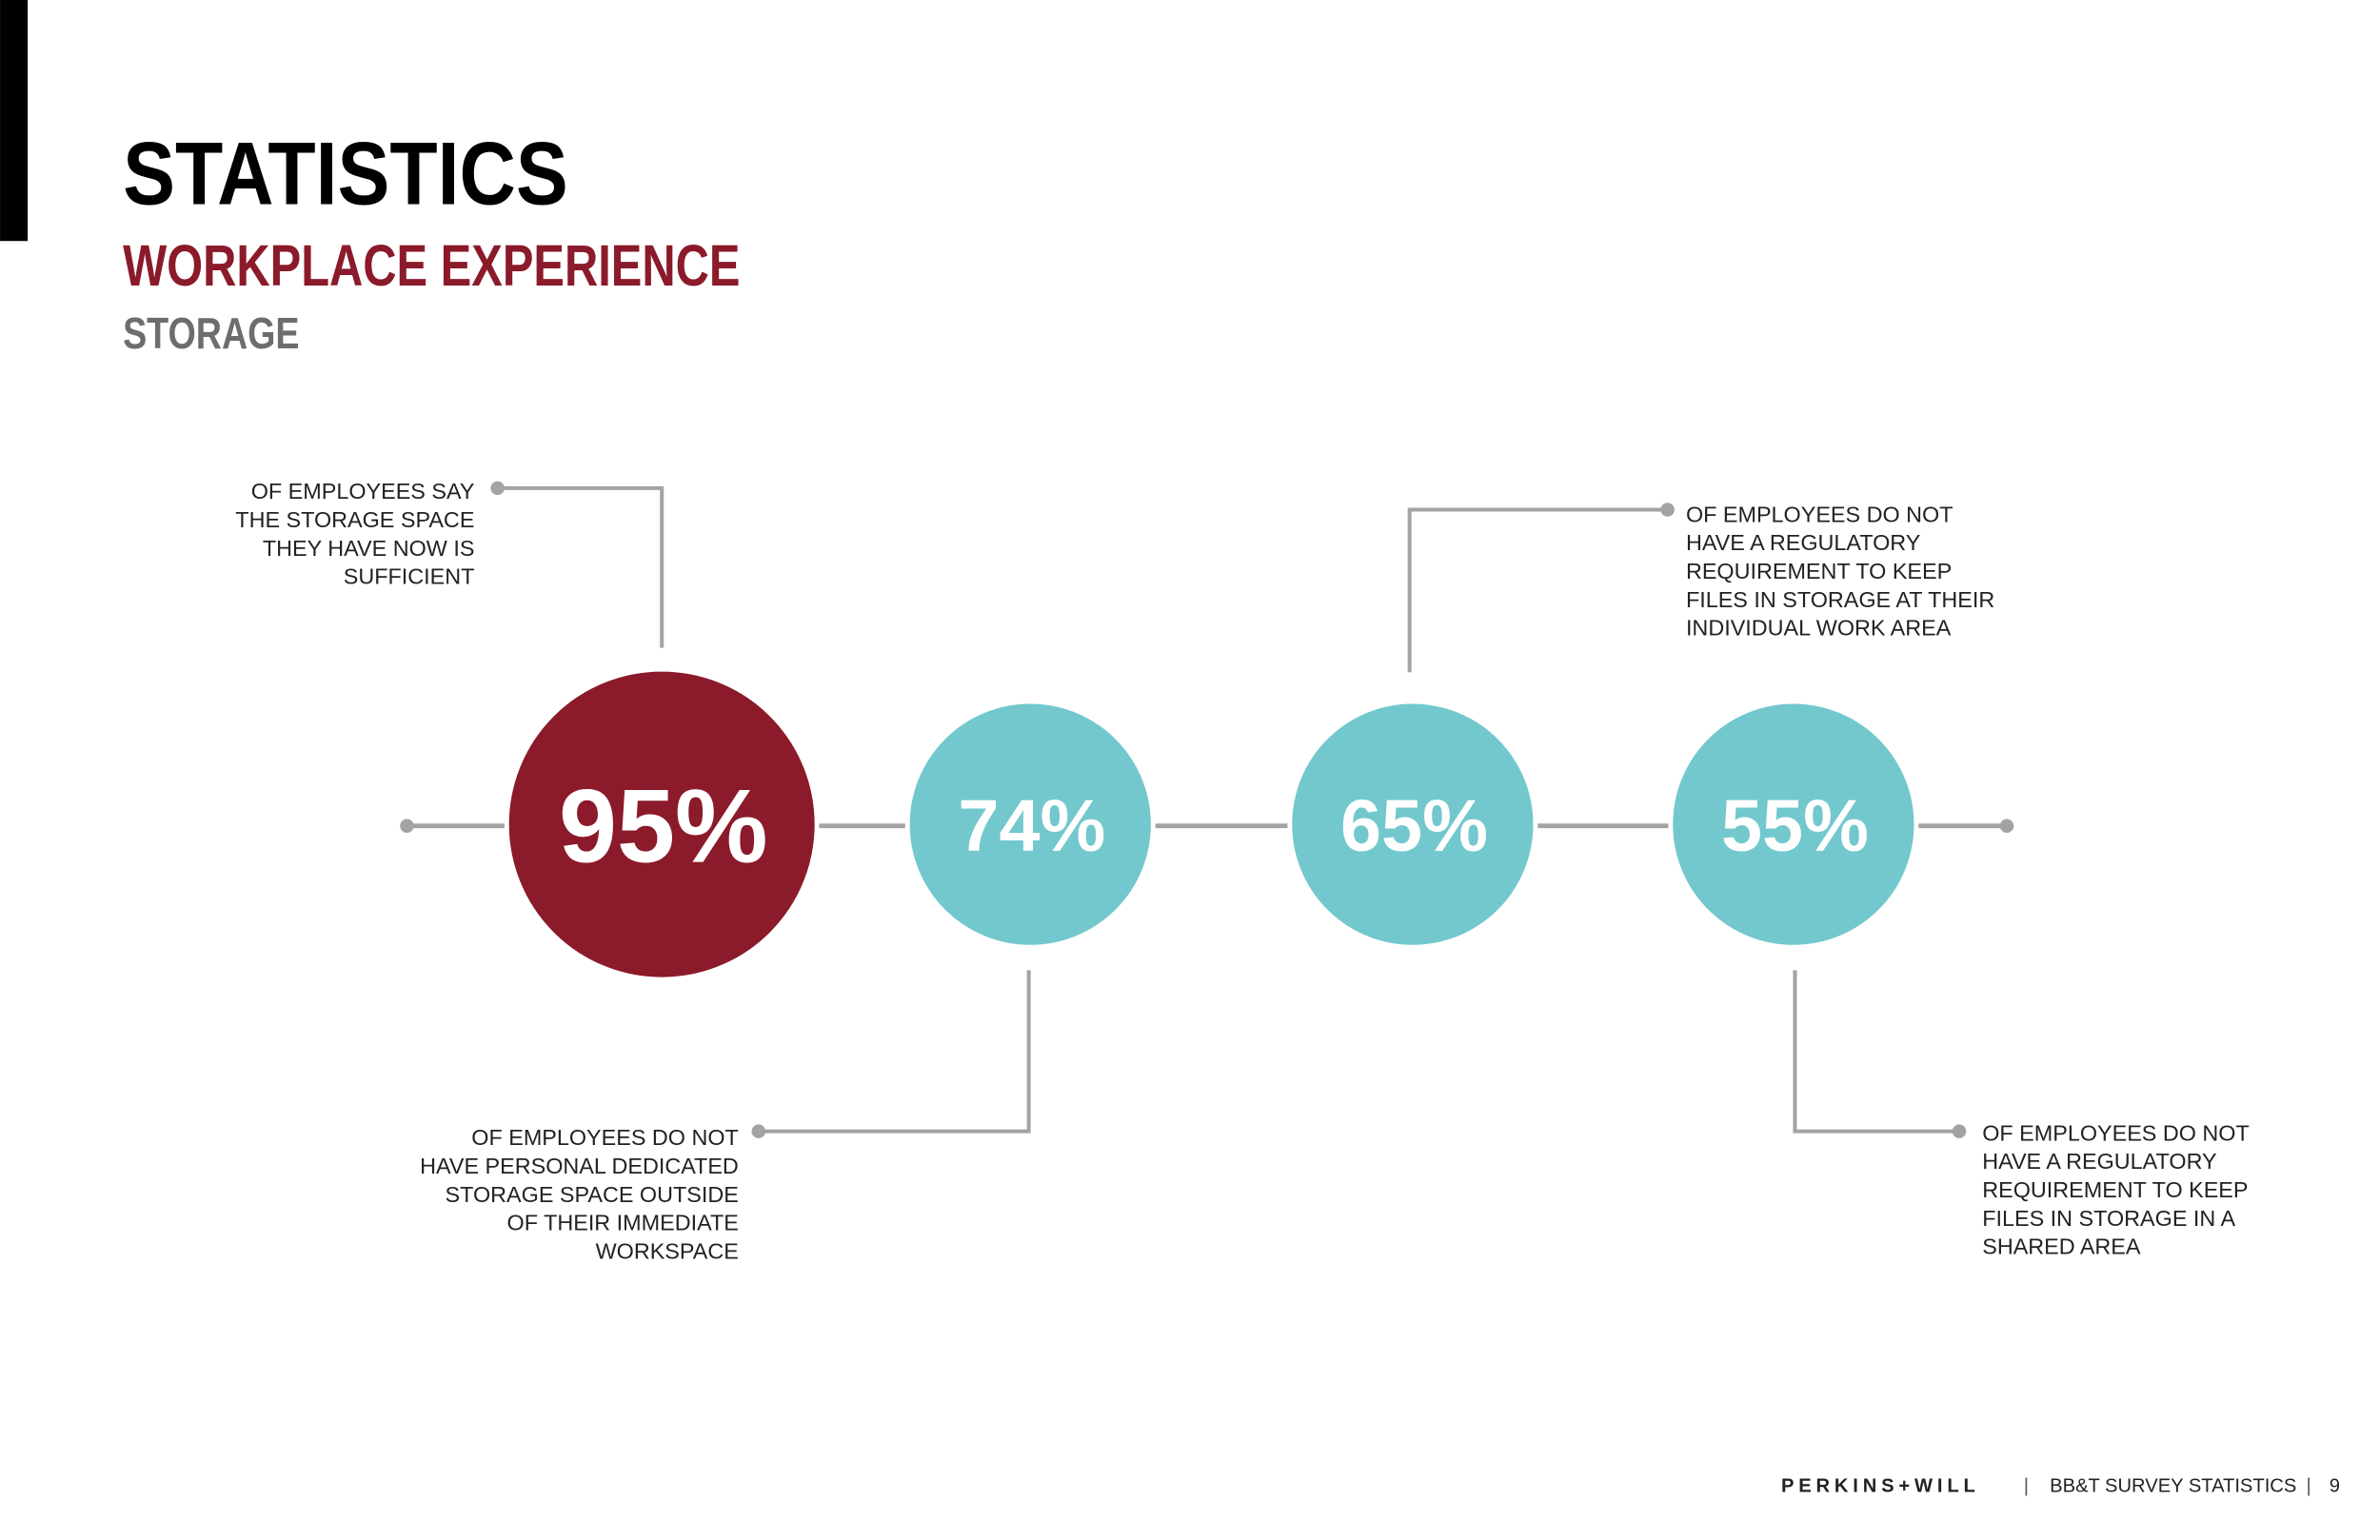  I want to click on stat-description: OF THEIR IMMEDIATE, so click(623, 1223).